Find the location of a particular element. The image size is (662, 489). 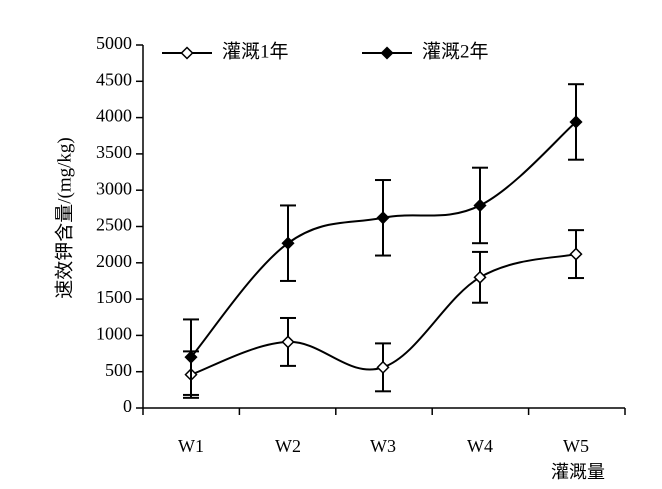

x-tick-label: W1 is located at coordinates (191, 446).